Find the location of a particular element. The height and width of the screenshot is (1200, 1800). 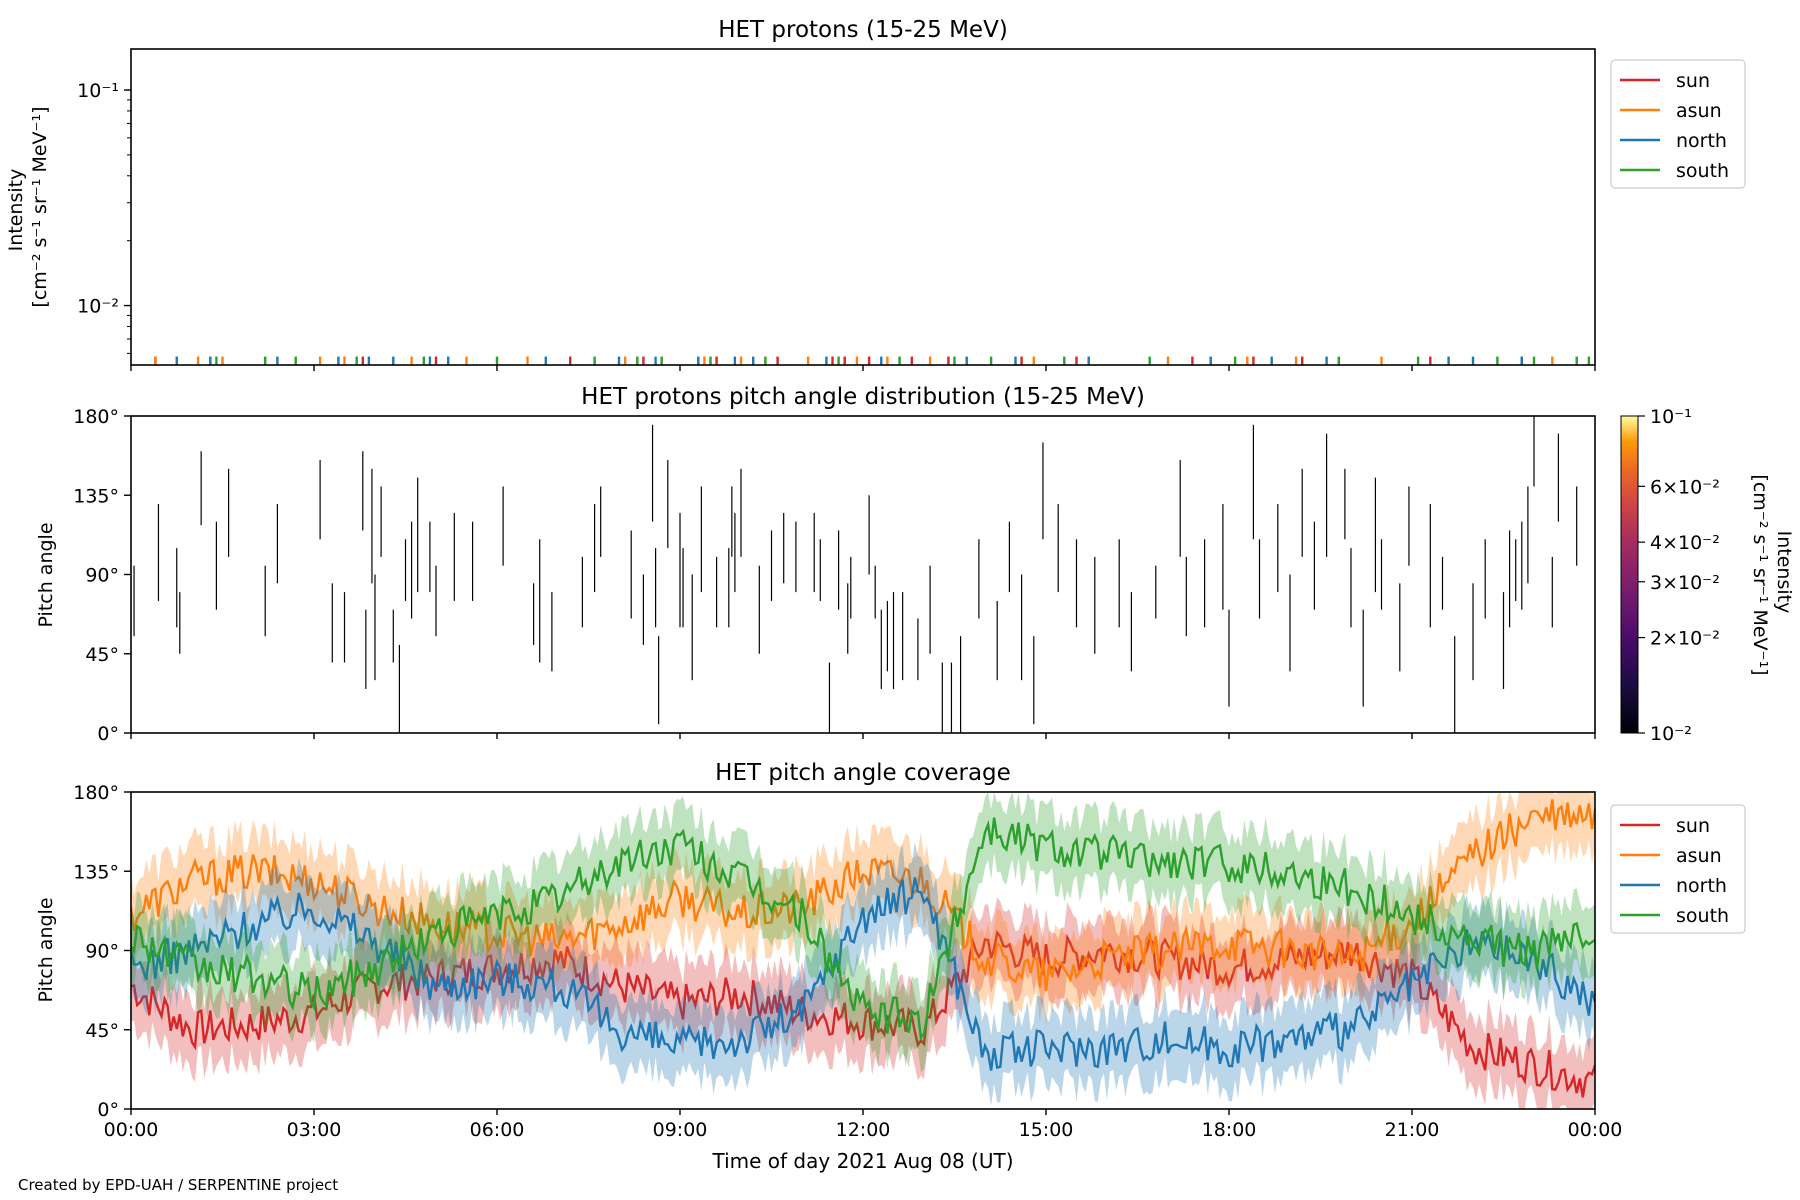

panel2-y-ticks: 0° 45° 90° 135° 180° is located at coordinates (102, 575).